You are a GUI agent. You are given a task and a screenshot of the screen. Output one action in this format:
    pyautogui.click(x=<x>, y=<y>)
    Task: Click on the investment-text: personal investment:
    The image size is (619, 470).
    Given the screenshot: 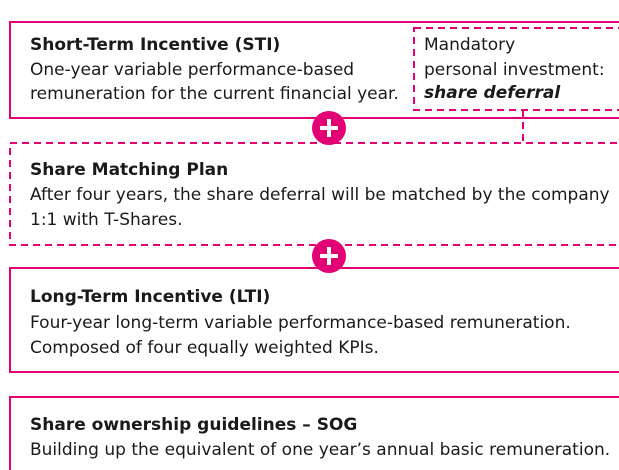 What is the action you would take?
    pyautogui.click(x=514, y=70)
    